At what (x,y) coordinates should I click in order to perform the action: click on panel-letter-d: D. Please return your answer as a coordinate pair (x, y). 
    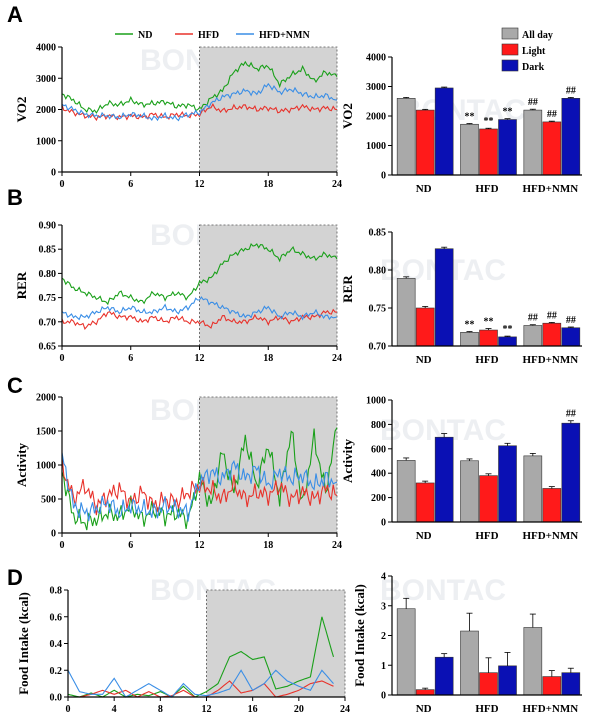
    Looking at the image, I should click on (15, 577).